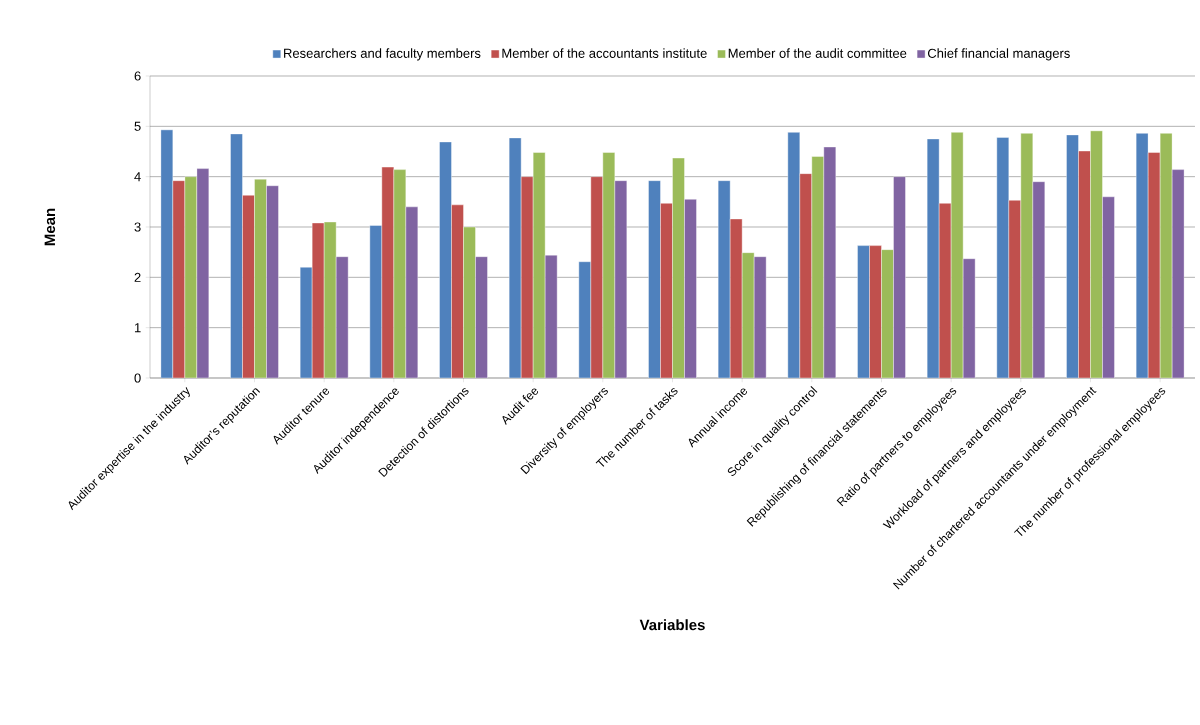 This screenshot has width=1200, height=725. I want to click on legend-label: Researchers and faculty members, so click(382, 54).